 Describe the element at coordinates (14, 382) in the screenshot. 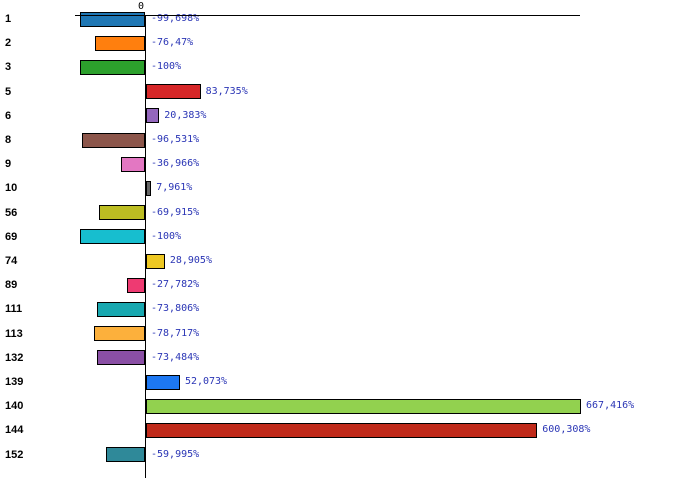

I see `category-label: 139` at that location.